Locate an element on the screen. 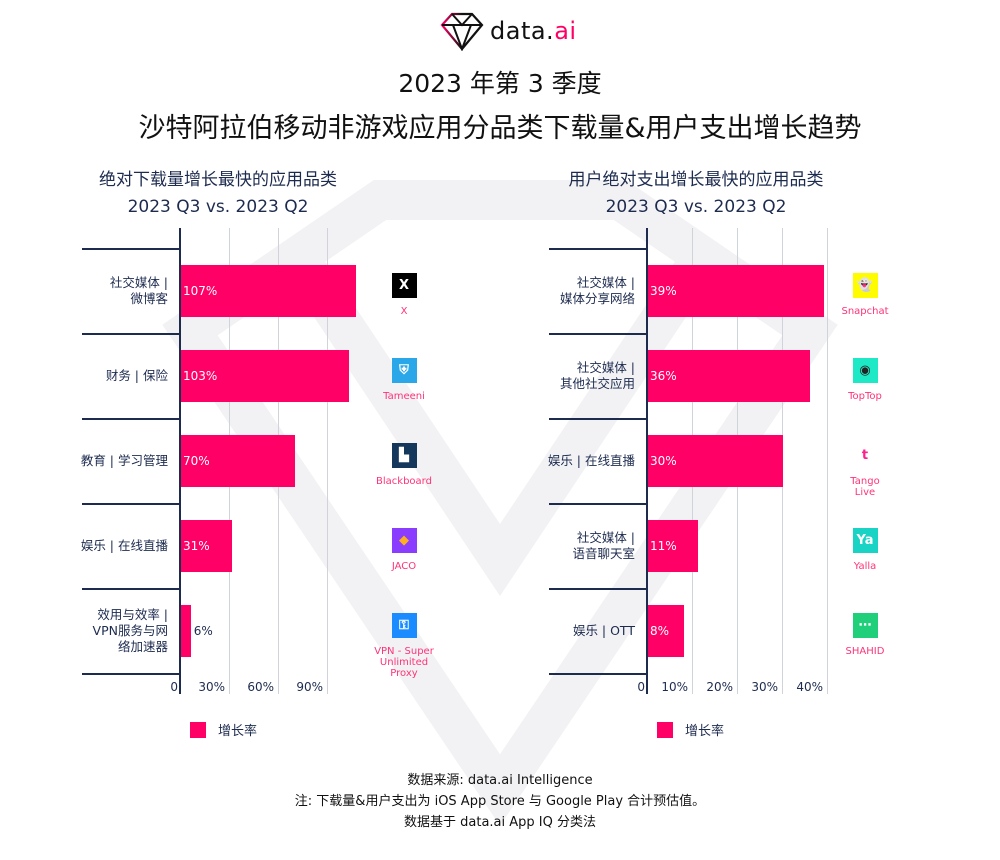  logo-text: data.ai is located at coordinates (533, 31).